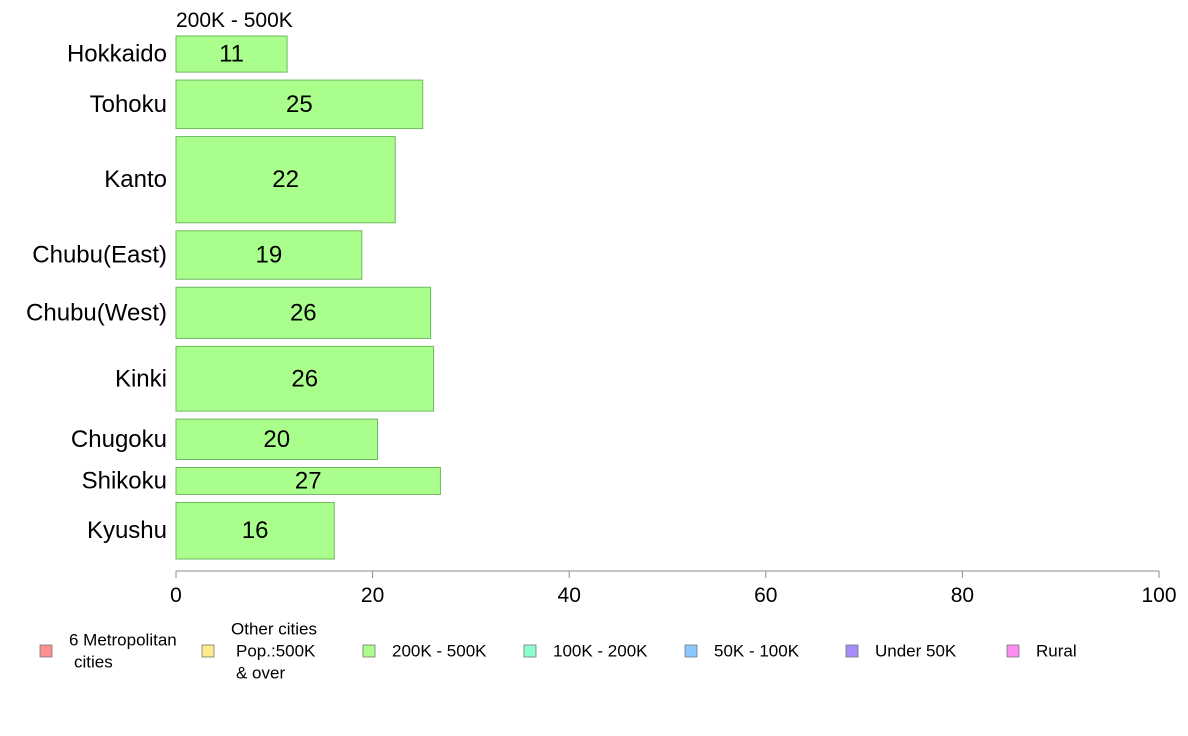  What do you see at coordinates (372, 595) in the screenshot?
I see `x-tick-label: 20` at bounding box center [372, 595].